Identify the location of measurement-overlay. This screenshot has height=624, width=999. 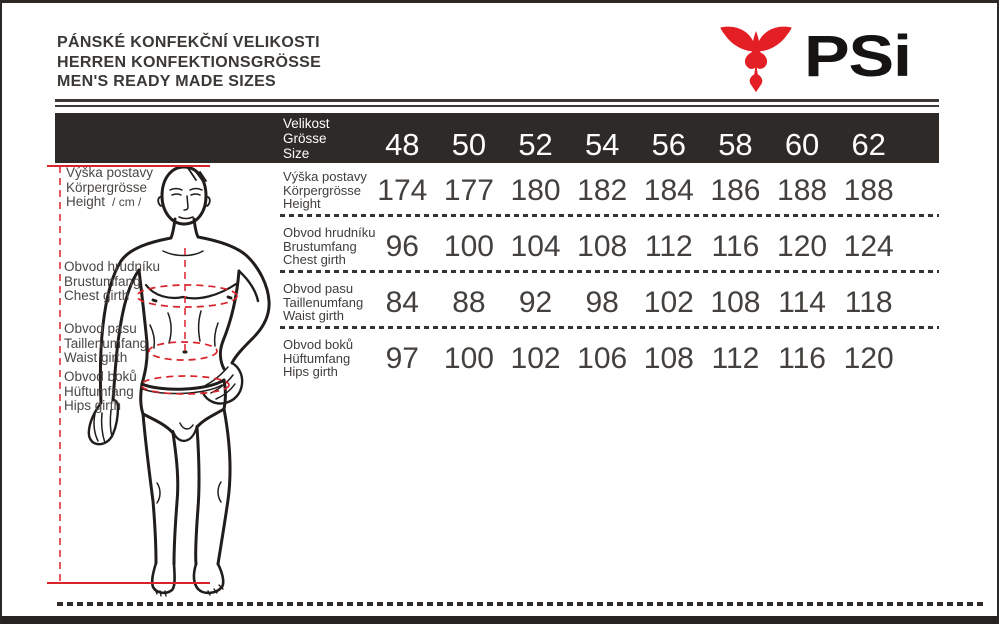
(142, 374).